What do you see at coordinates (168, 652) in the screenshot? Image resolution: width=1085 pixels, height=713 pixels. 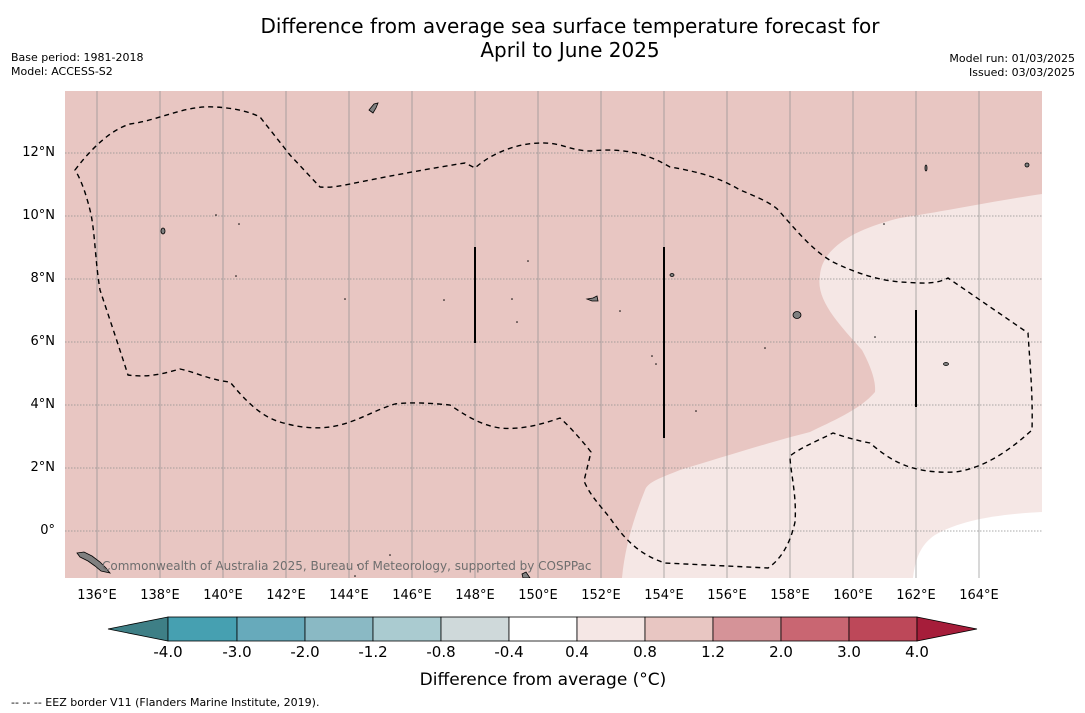 I see `colorbar-tick: -4.0` at bounding box center [168, 652].